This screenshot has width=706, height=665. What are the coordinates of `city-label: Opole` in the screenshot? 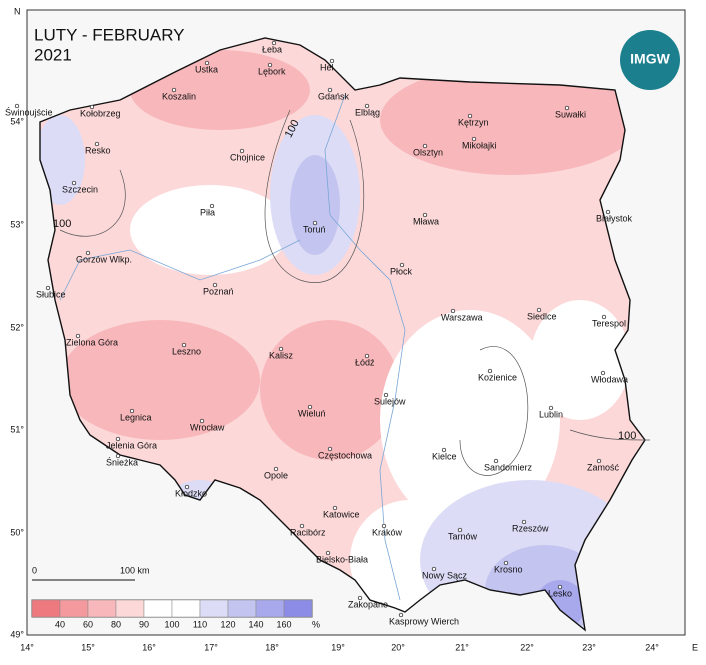 It's located at (276, 475).